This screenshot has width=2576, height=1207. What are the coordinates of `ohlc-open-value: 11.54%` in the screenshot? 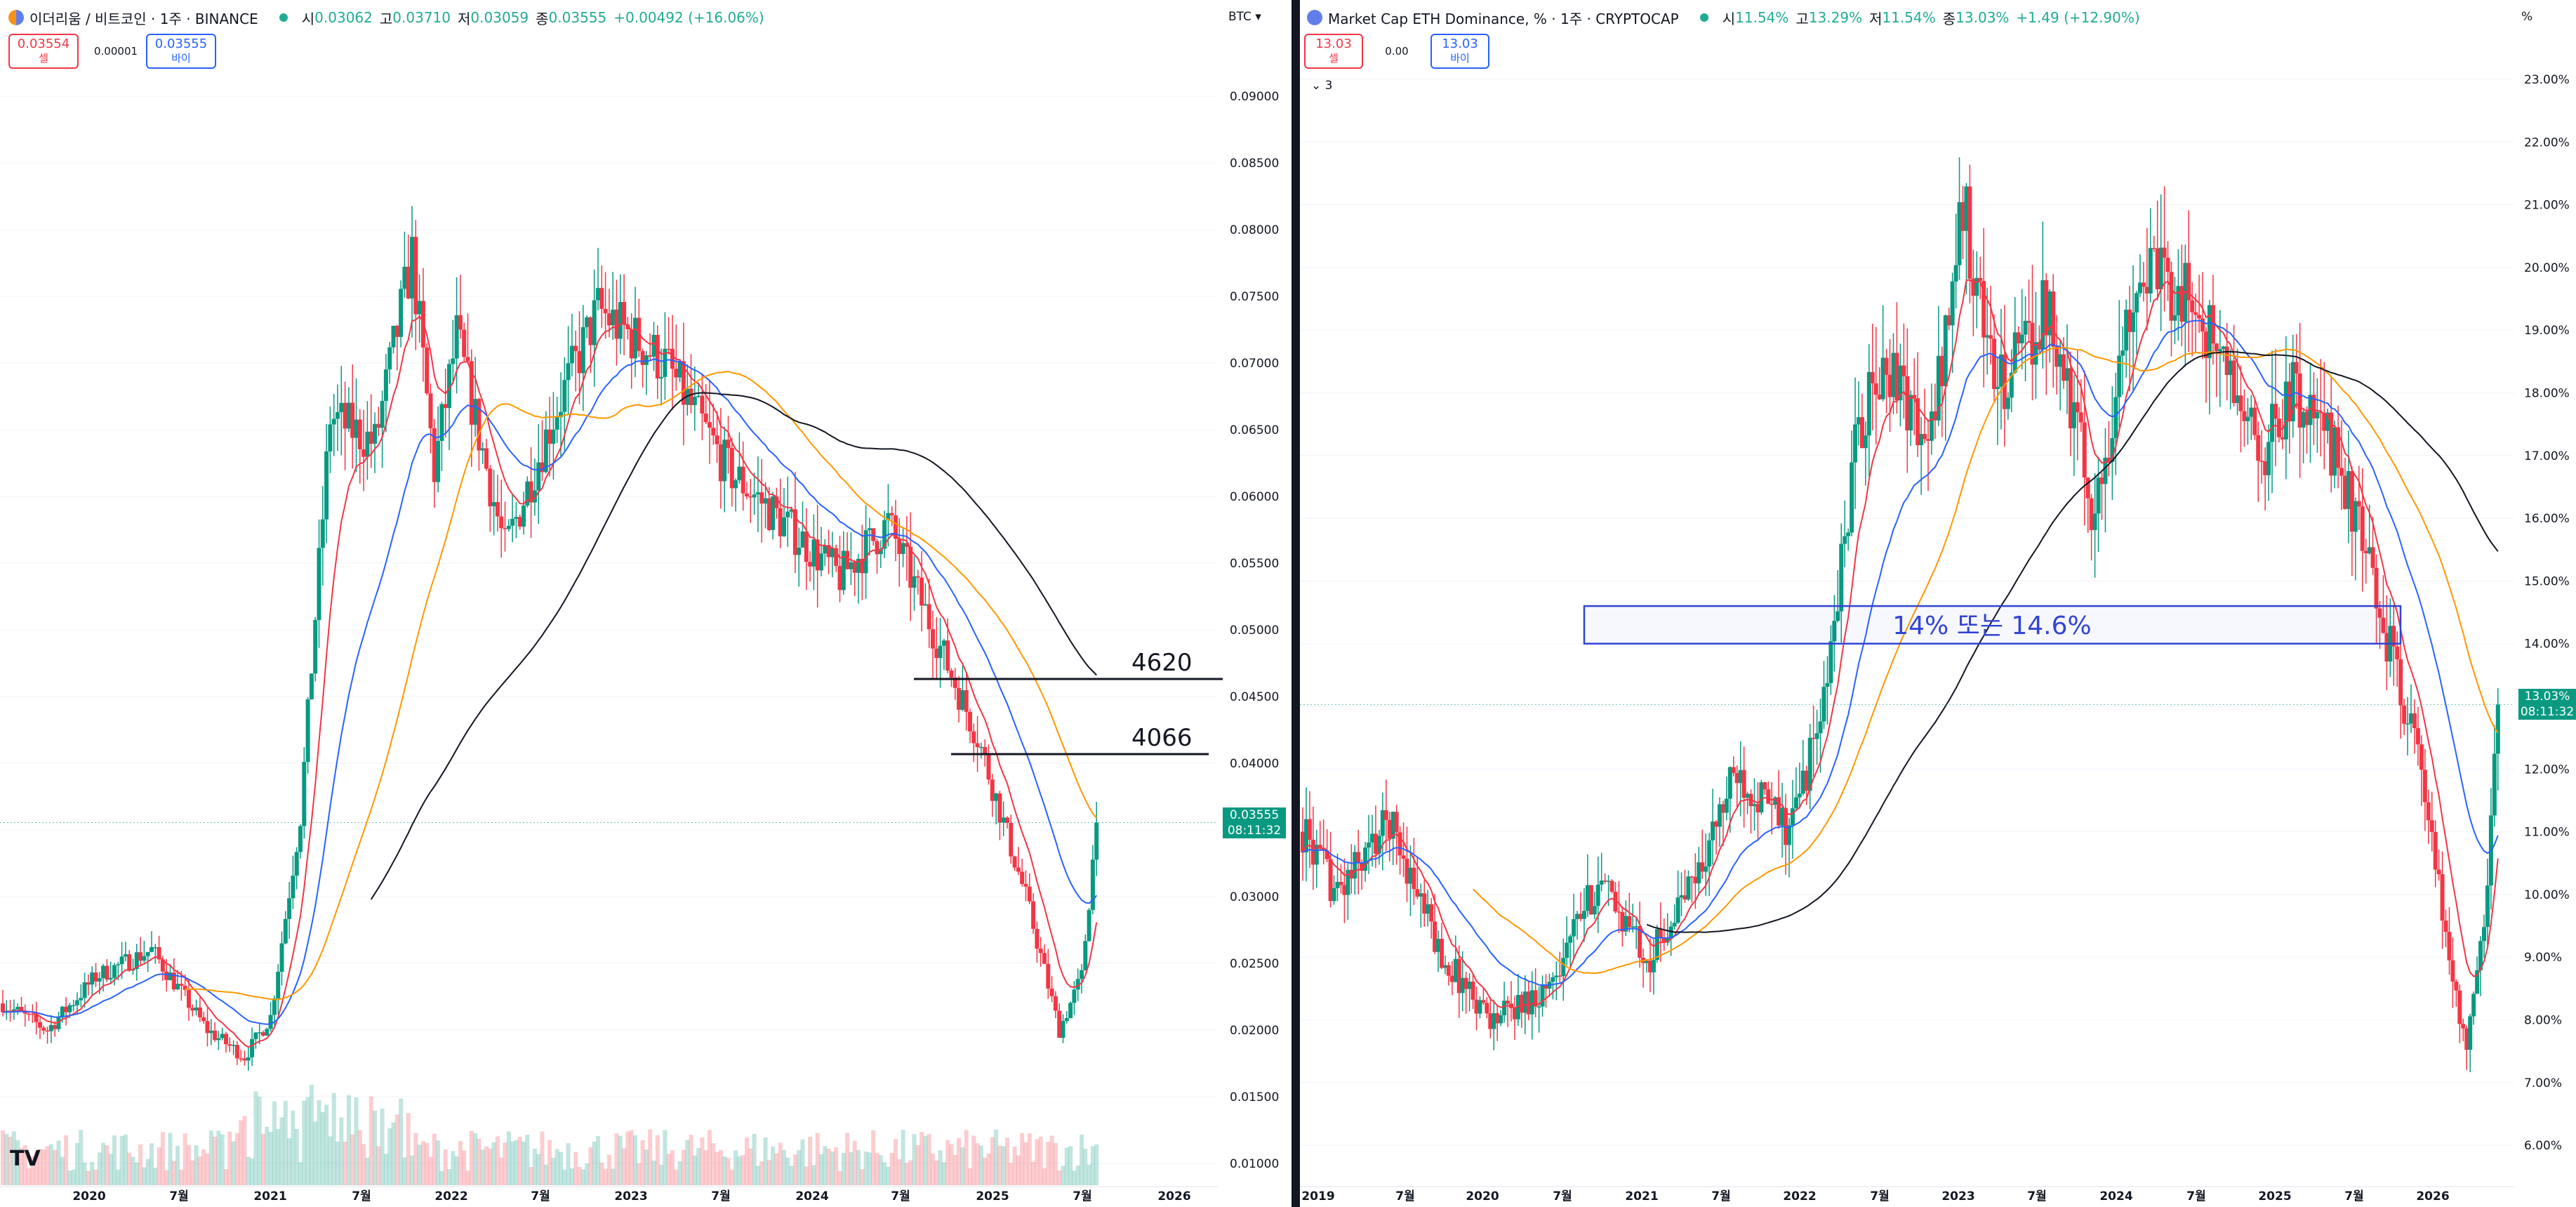 It's located at (1762, 17).